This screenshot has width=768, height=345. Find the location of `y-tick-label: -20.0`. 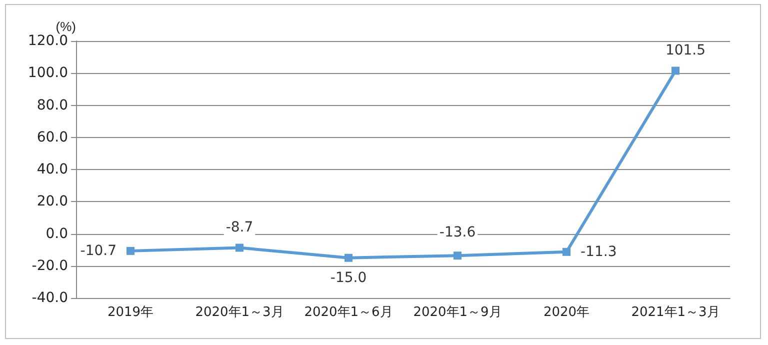

y-tick-label: -20.0 is located at coordinates (50, 266).